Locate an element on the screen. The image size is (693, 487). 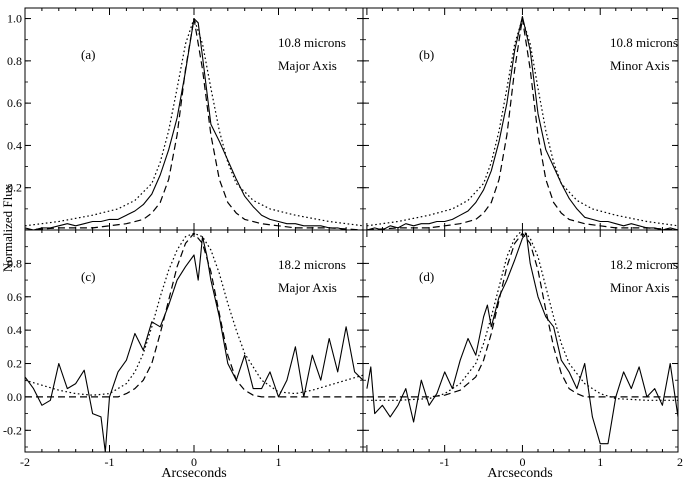
x-axis-label-left: Arcseconds is located at coordinates (193, 473).